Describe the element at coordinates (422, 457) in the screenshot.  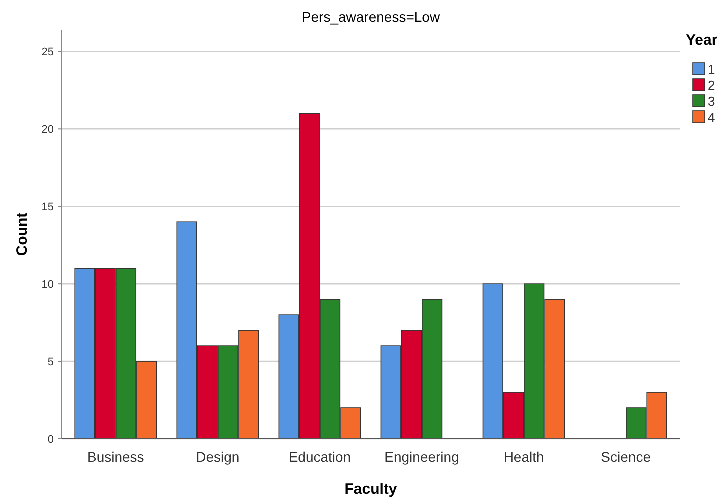
I see `x-tick-label: Engineering` at that location.